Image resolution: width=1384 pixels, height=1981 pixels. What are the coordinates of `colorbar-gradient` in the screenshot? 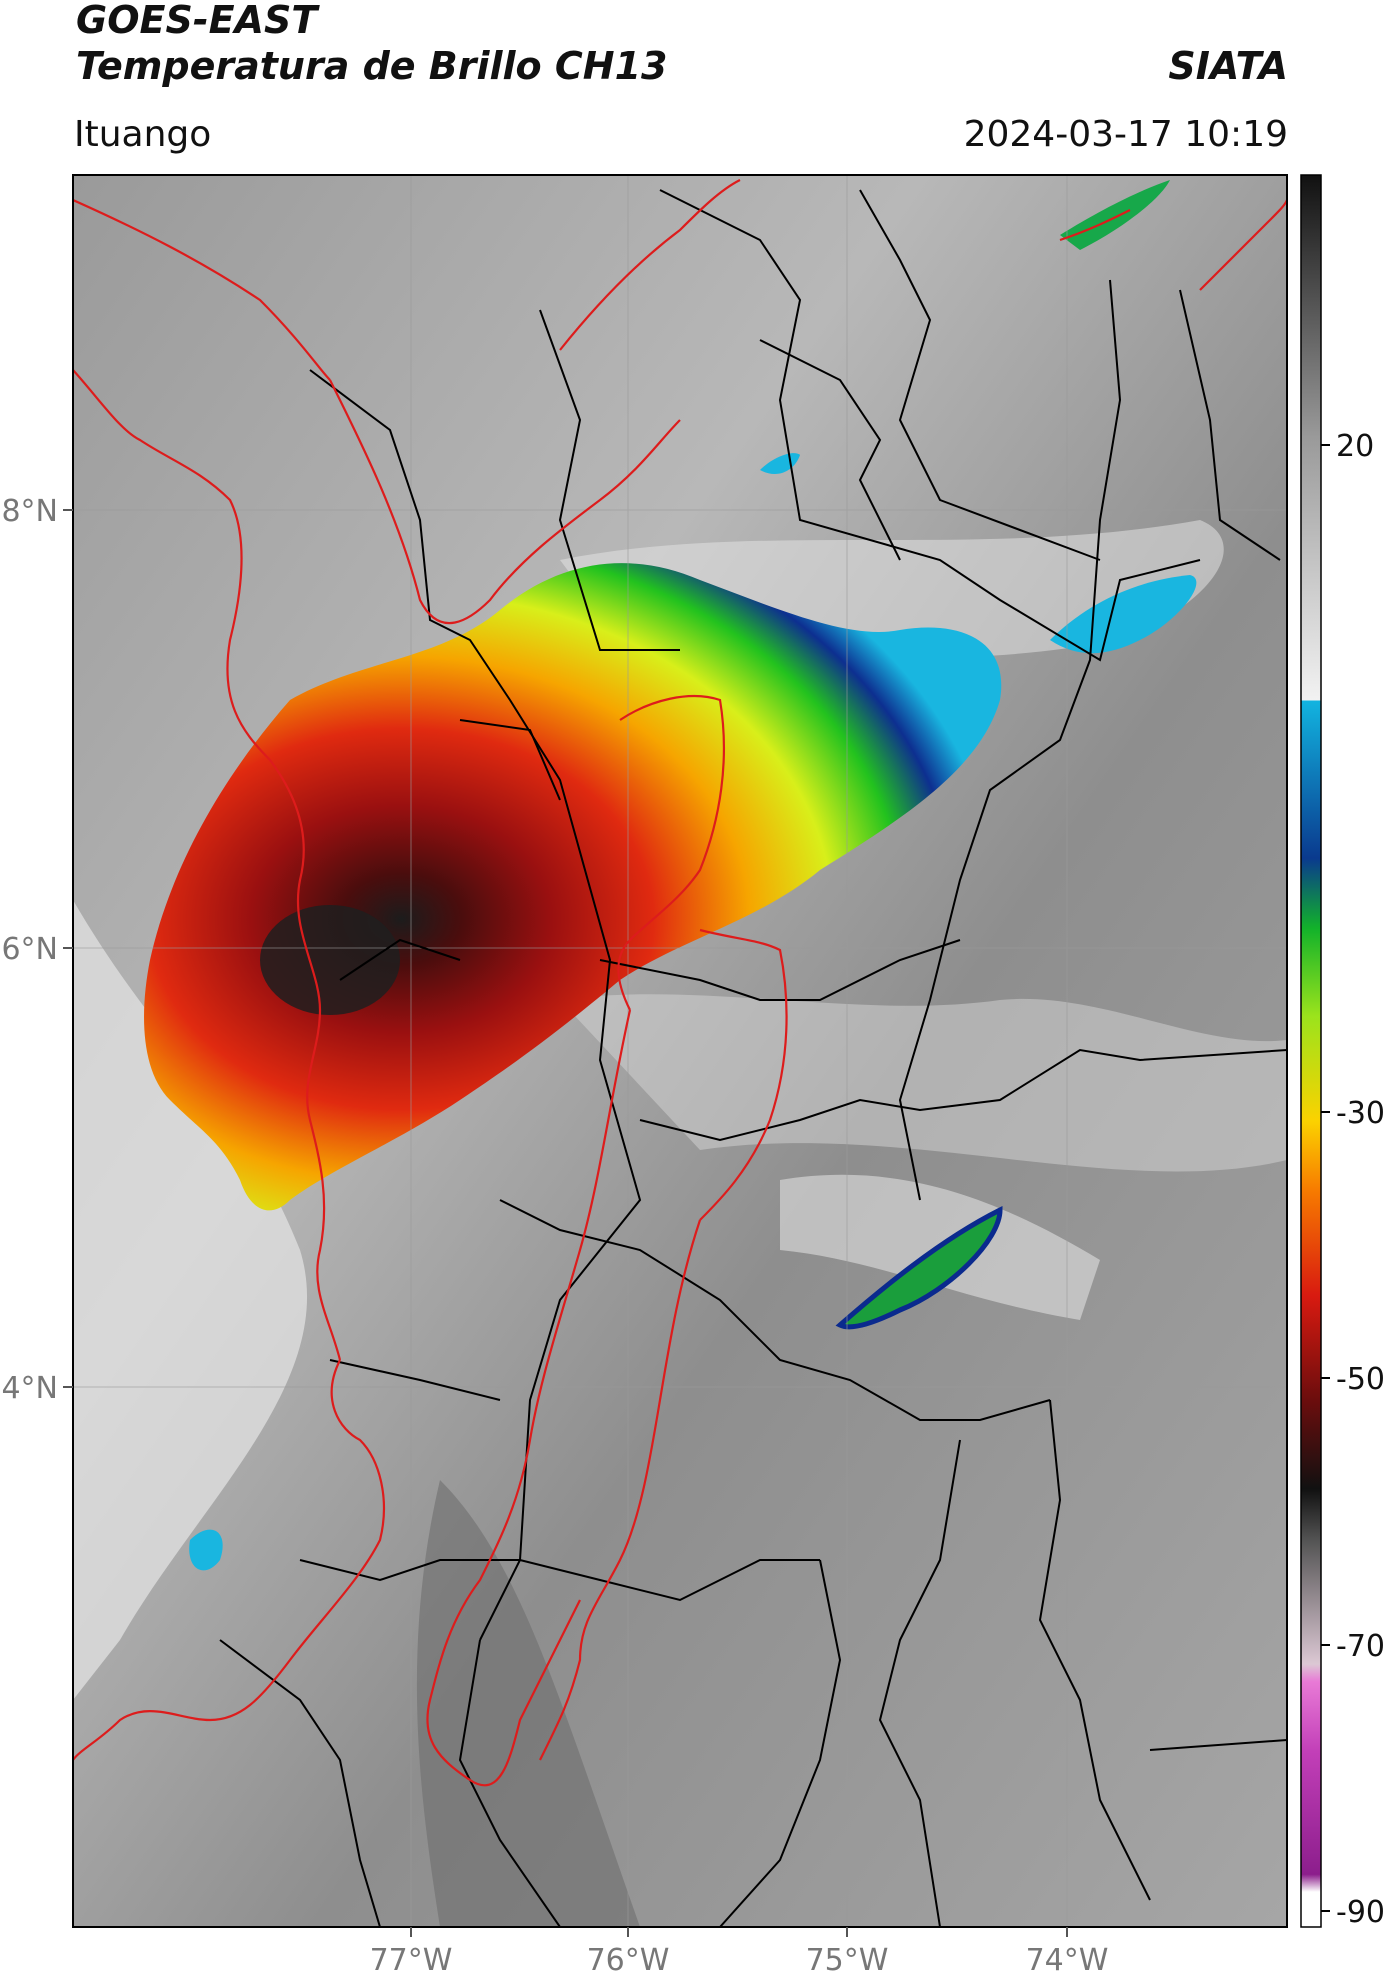 It's located at (1311, 1051).